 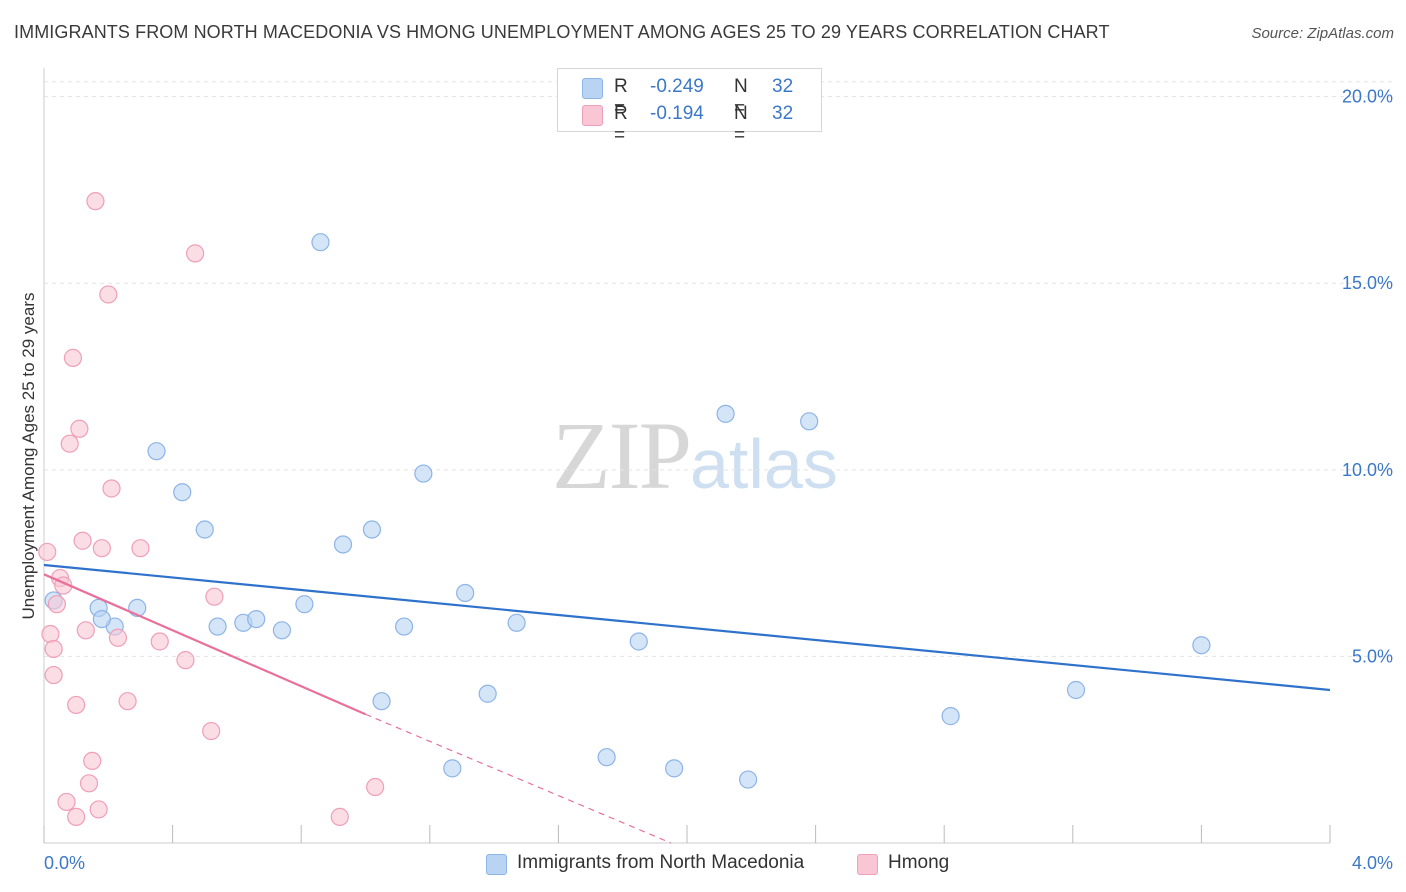 What do you see at coordinates (1372, 656) in the screenshot?
I see `y-tick-label: 5.0%` at bounding box center [1372, 656].